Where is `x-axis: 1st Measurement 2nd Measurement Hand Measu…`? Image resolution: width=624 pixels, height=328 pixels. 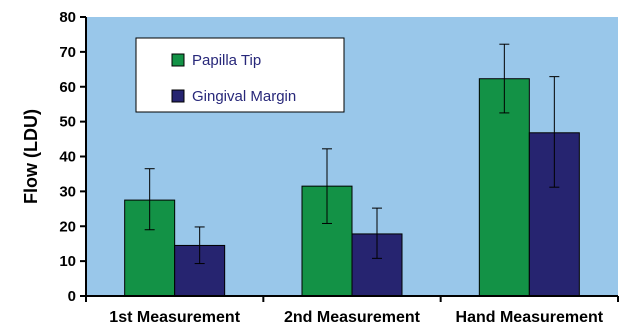 x-axis: 1st Measurement 2nd Measurement Hand Measu… is located at coordinates (352, 310).